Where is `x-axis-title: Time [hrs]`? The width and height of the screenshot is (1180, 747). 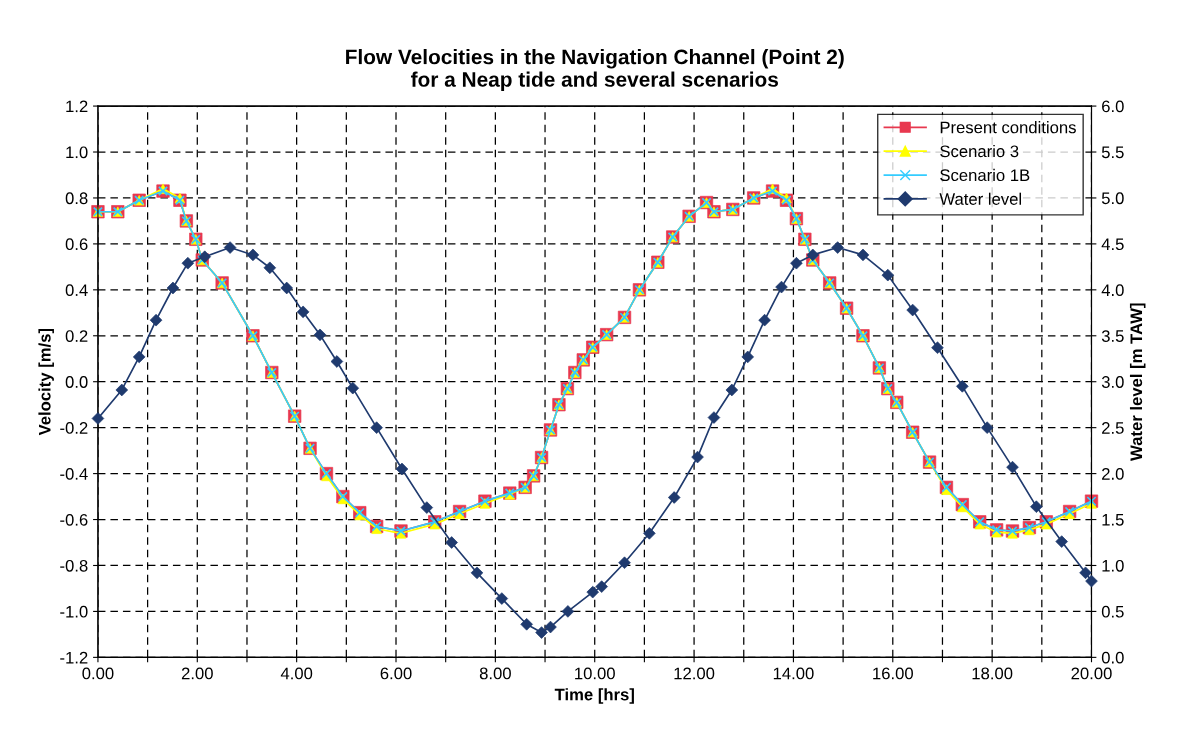
x-axis-title: Time [hrs] is located at coordinates (594, 696).